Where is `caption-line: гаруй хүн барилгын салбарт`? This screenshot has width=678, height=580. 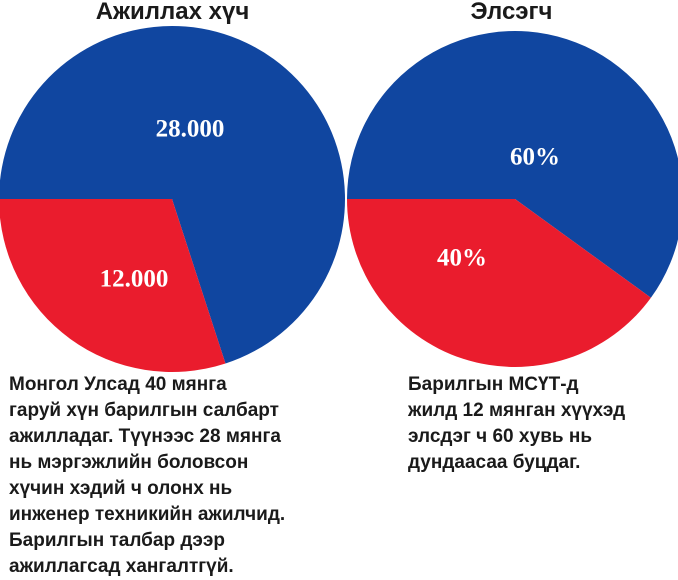
caption-line: гаруй хүн барилгын салбарт is located at coordinates (144, 410).